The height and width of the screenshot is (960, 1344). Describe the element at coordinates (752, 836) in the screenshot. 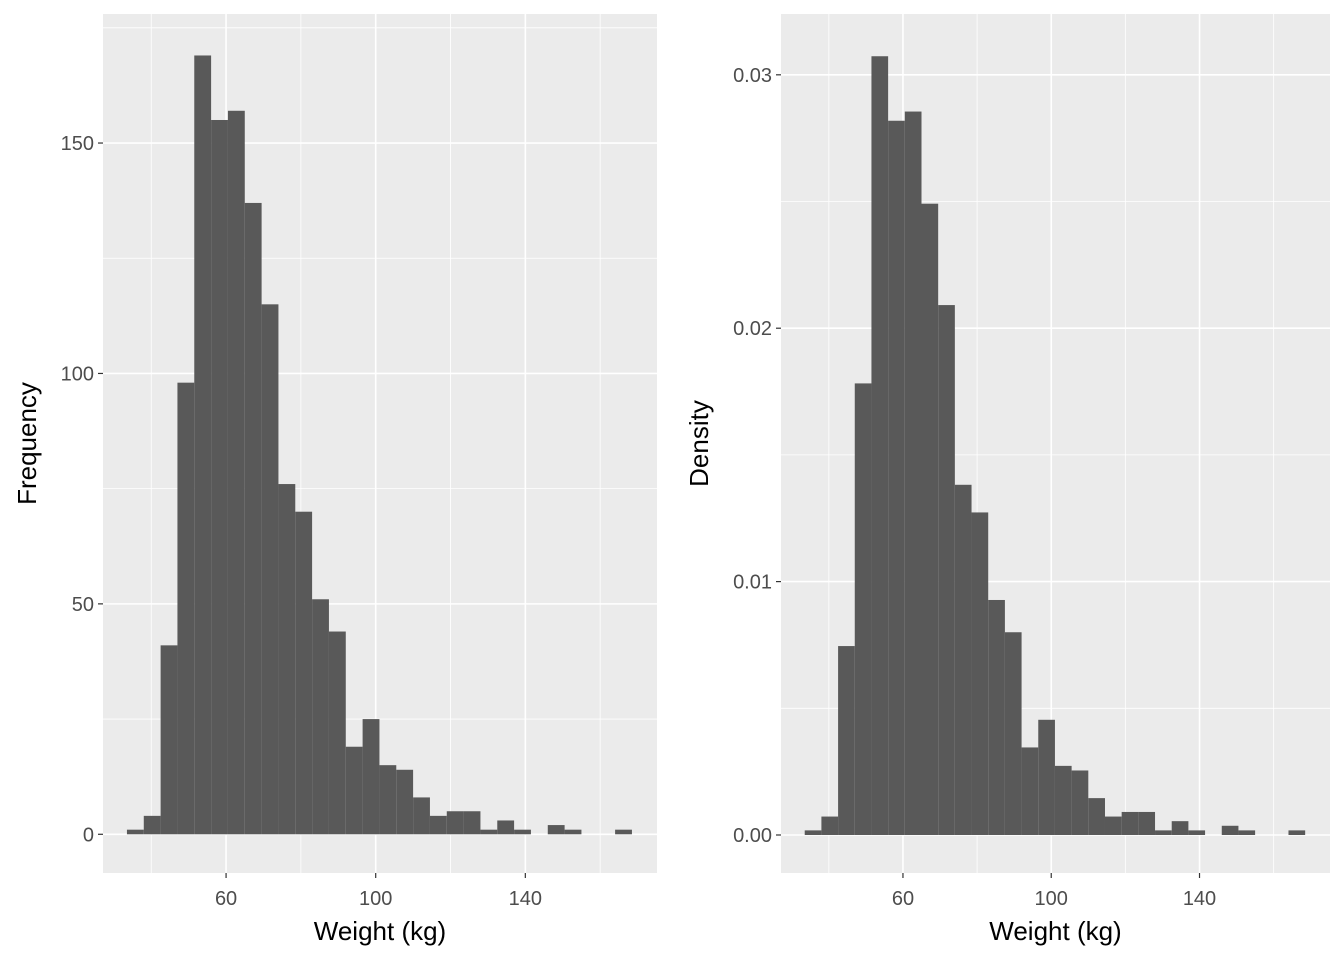

I see `y-tick-label: 0.00` at that location.